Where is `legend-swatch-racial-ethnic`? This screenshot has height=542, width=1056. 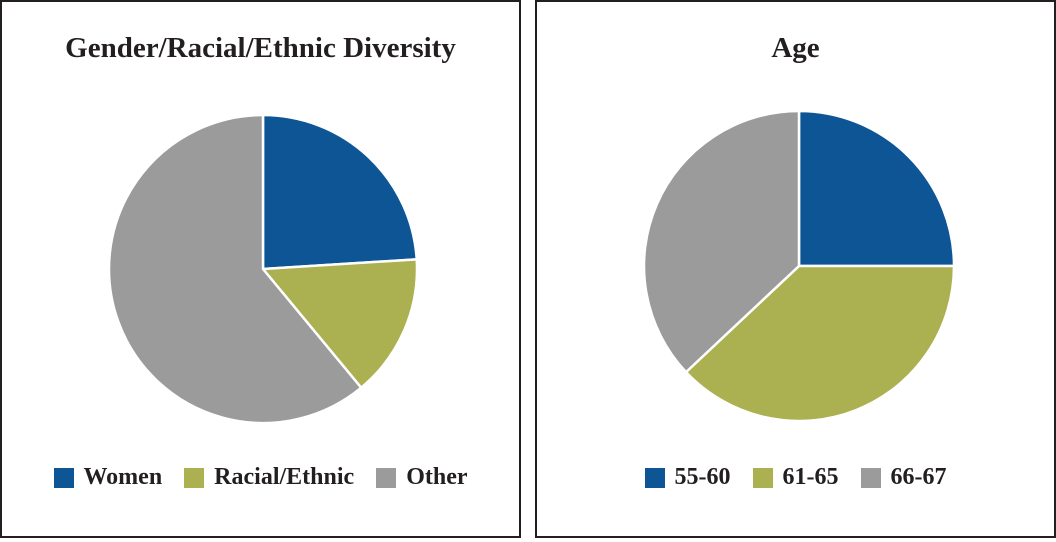
legend-swatch-racial-ethnic is located at coordinates (194, 477).